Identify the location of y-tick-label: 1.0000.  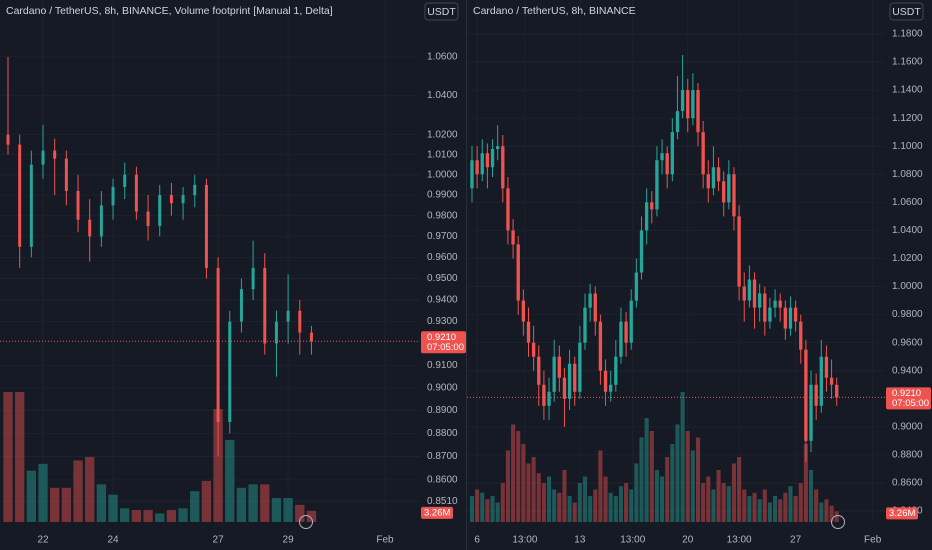
(442, 174).